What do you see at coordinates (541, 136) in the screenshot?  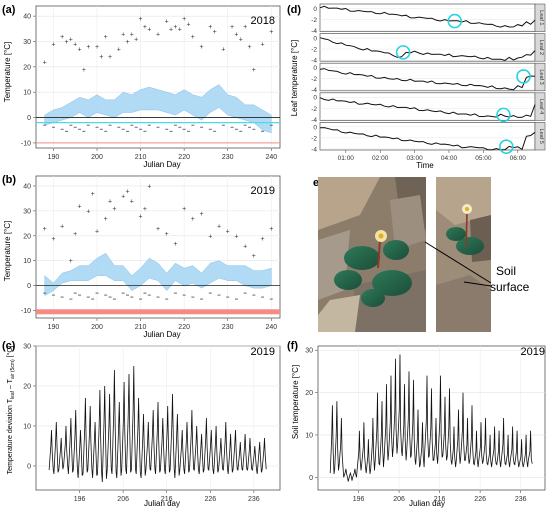 I see `panel-d-strip-label: Leaf 5` at bounding box center [541, 136].